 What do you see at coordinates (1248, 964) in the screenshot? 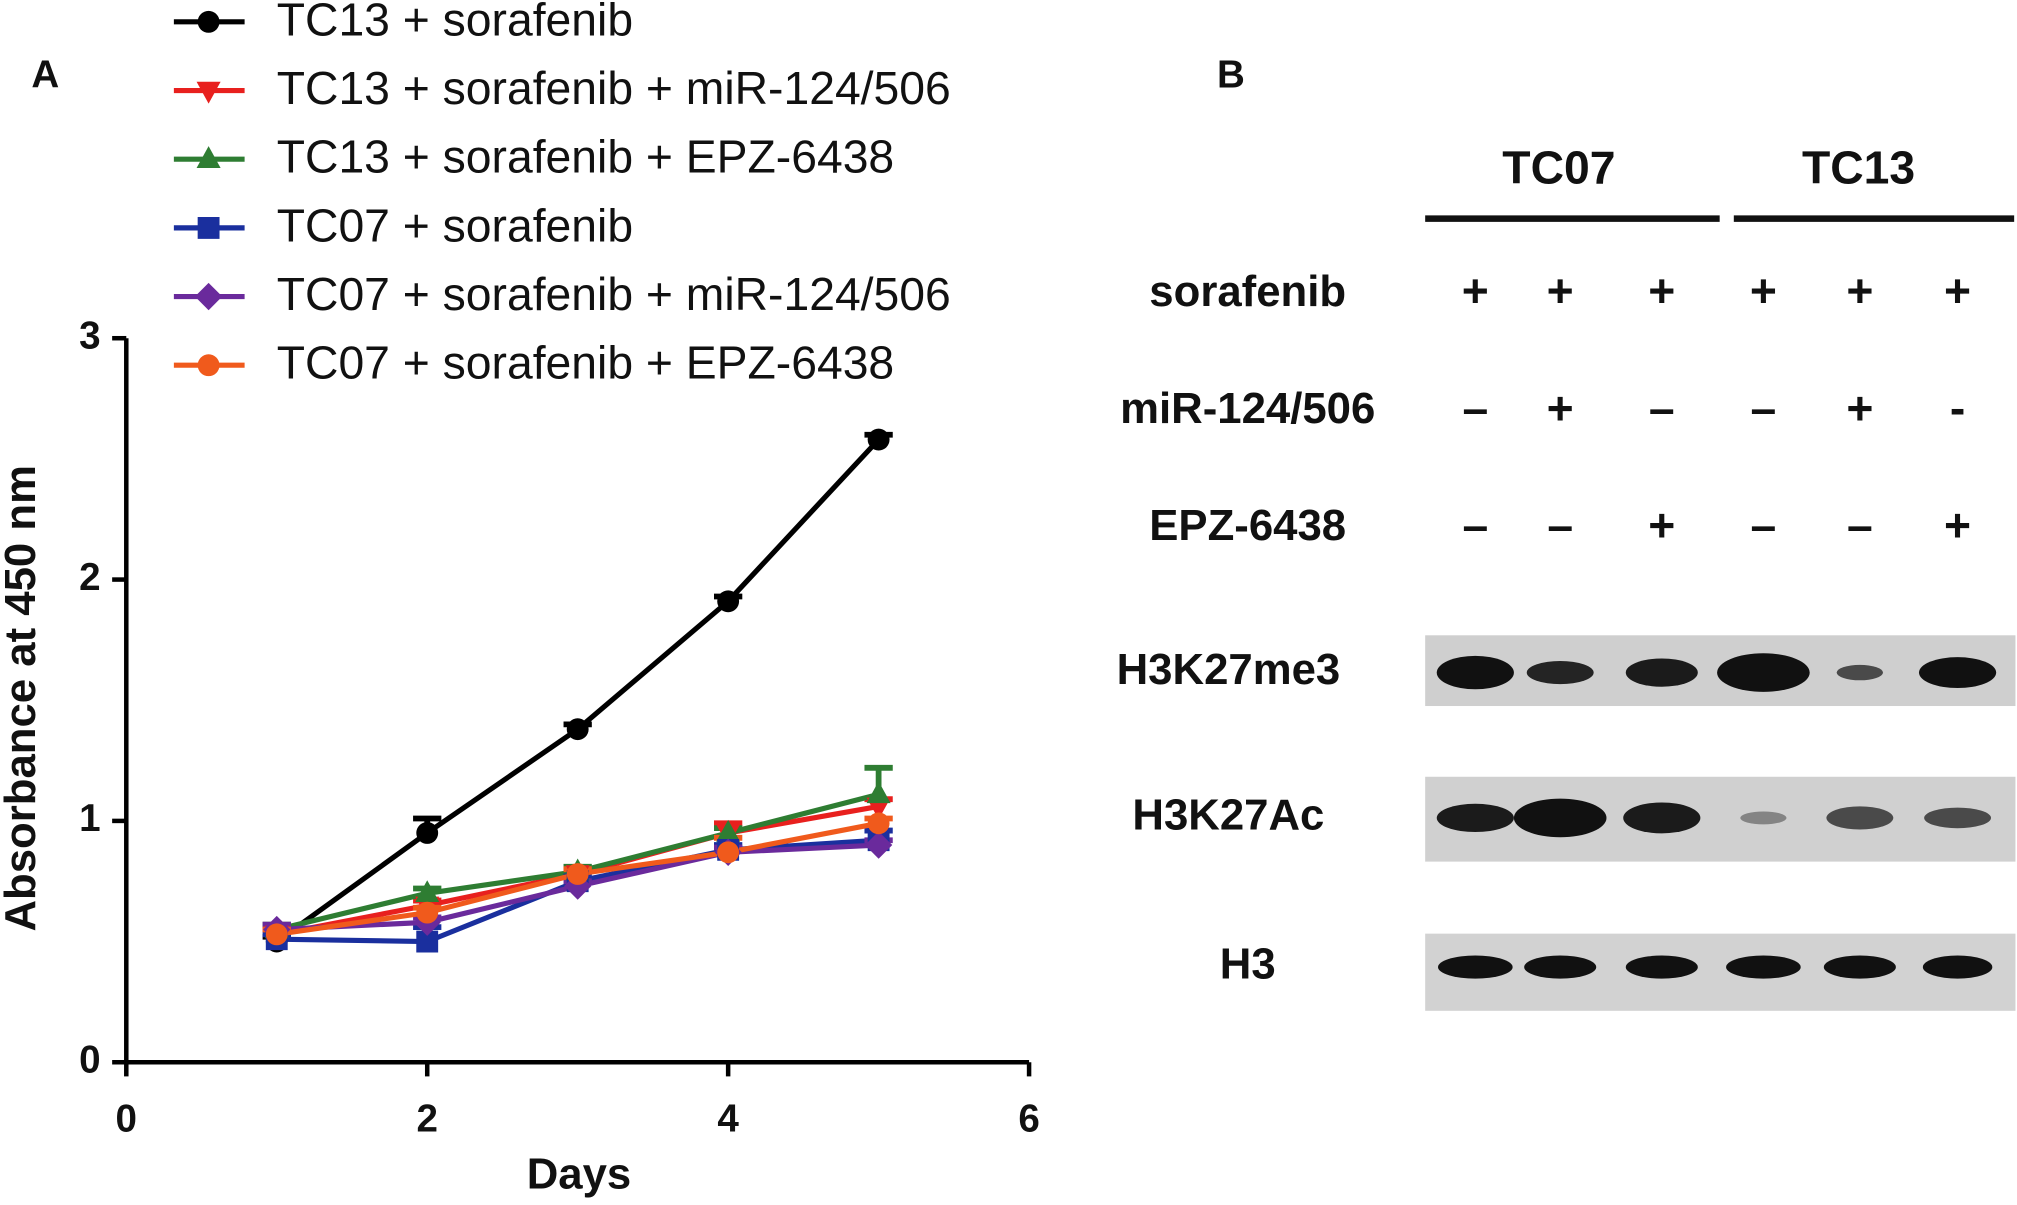
I see `band-label: H3` at bounding box center [1248, 964].